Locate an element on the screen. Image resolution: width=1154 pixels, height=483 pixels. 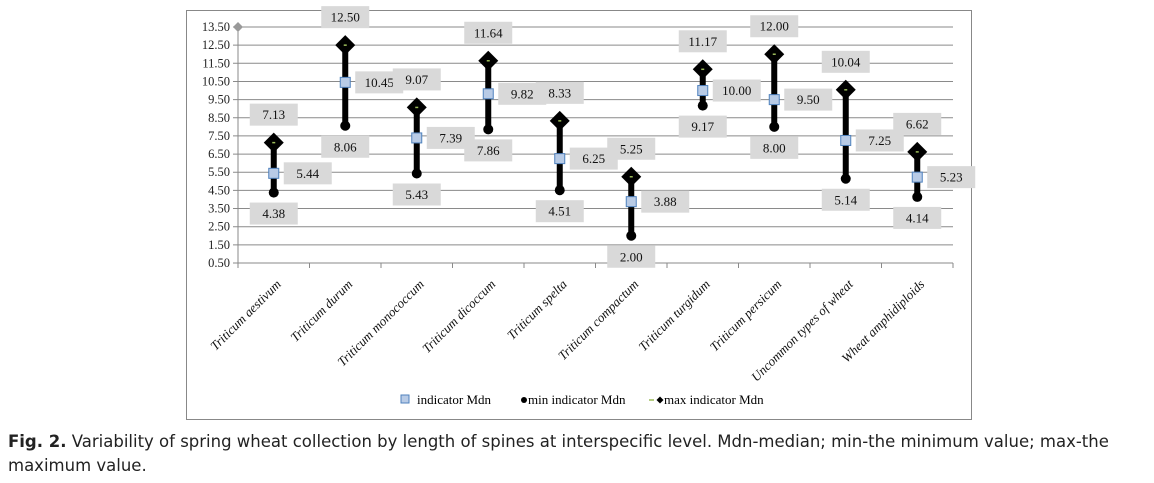
y-tick-label: 1.50 is located at coordinates (219, 245).